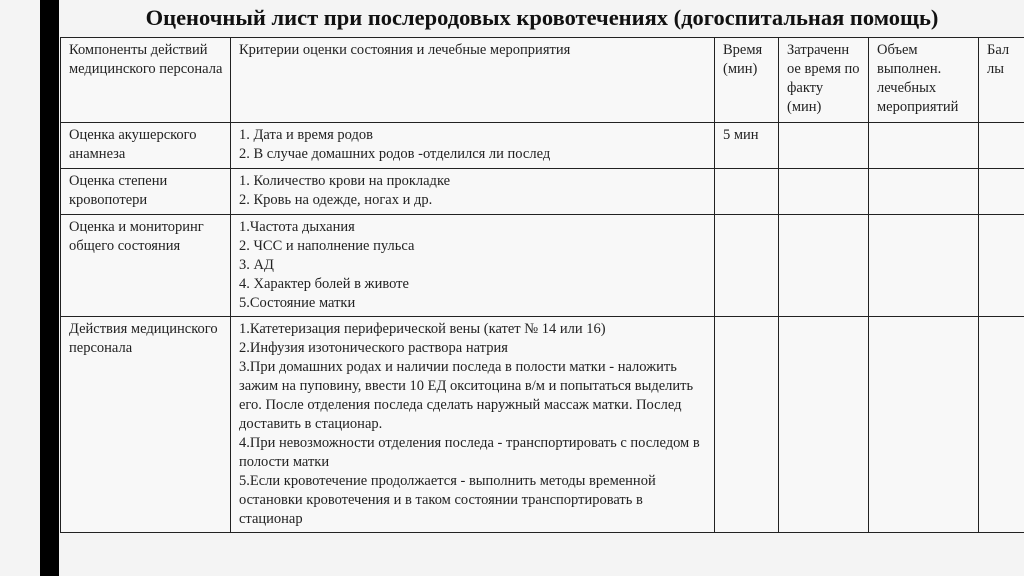 The height and width of the screenshot is (576, 1024). Describe the element at coordinates (1001, 80) in the screenshot. I see `header-cell: Бал лы` at that location.